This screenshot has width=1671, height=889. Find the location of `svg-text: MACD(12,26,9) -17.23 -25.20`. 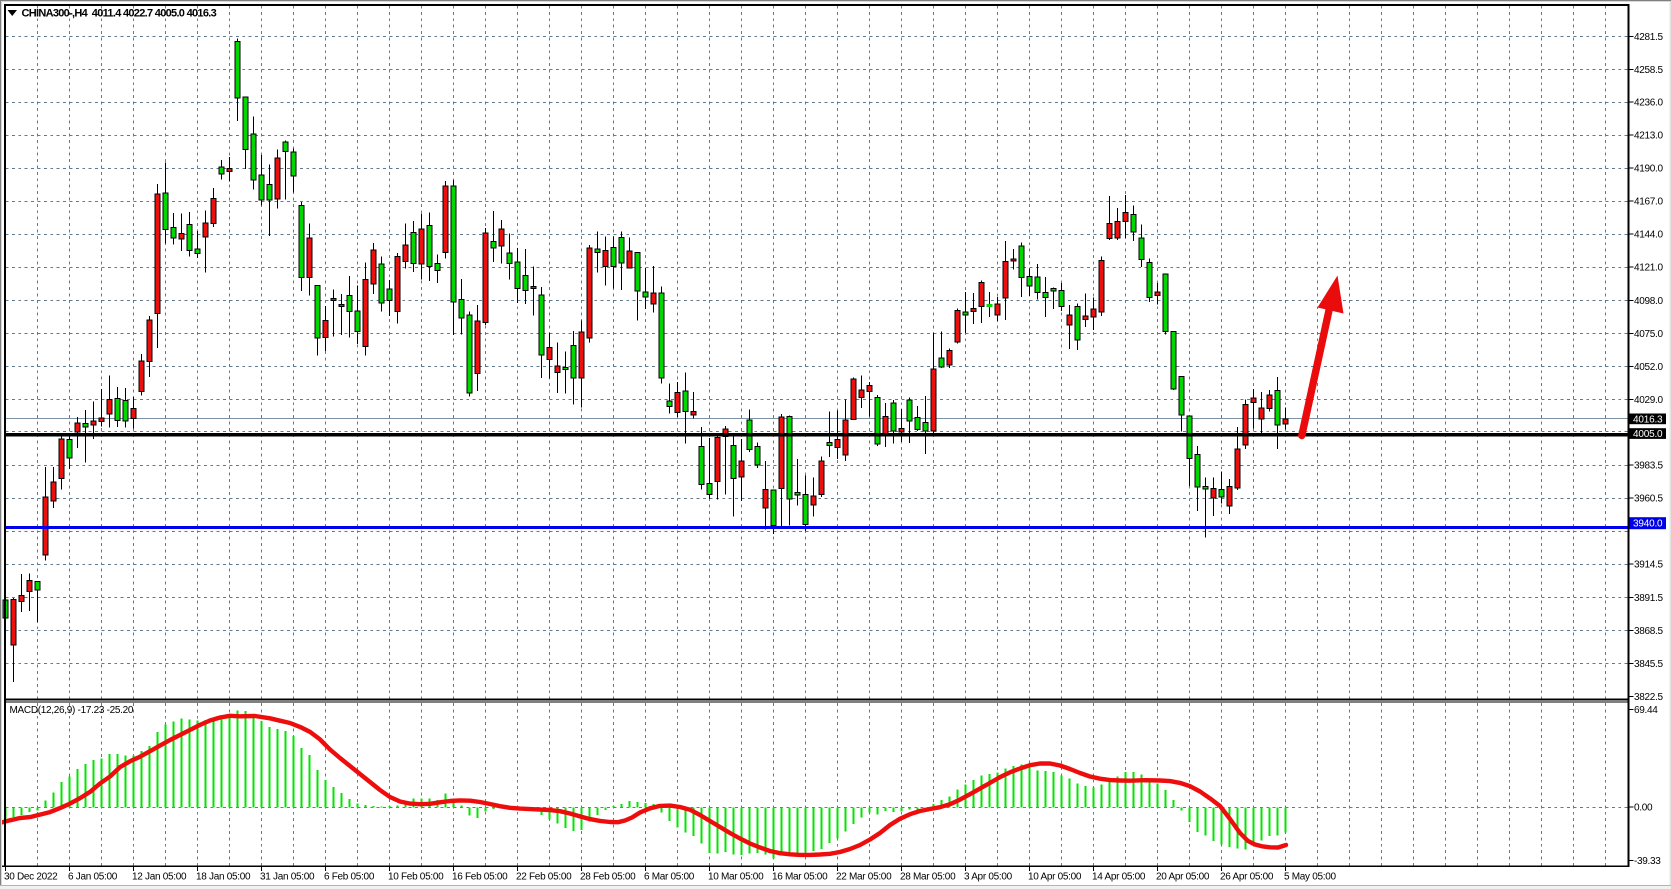

svg-text: MACD(12,26,9) -17.23 -25.20 is located at coordinates (72, 710).